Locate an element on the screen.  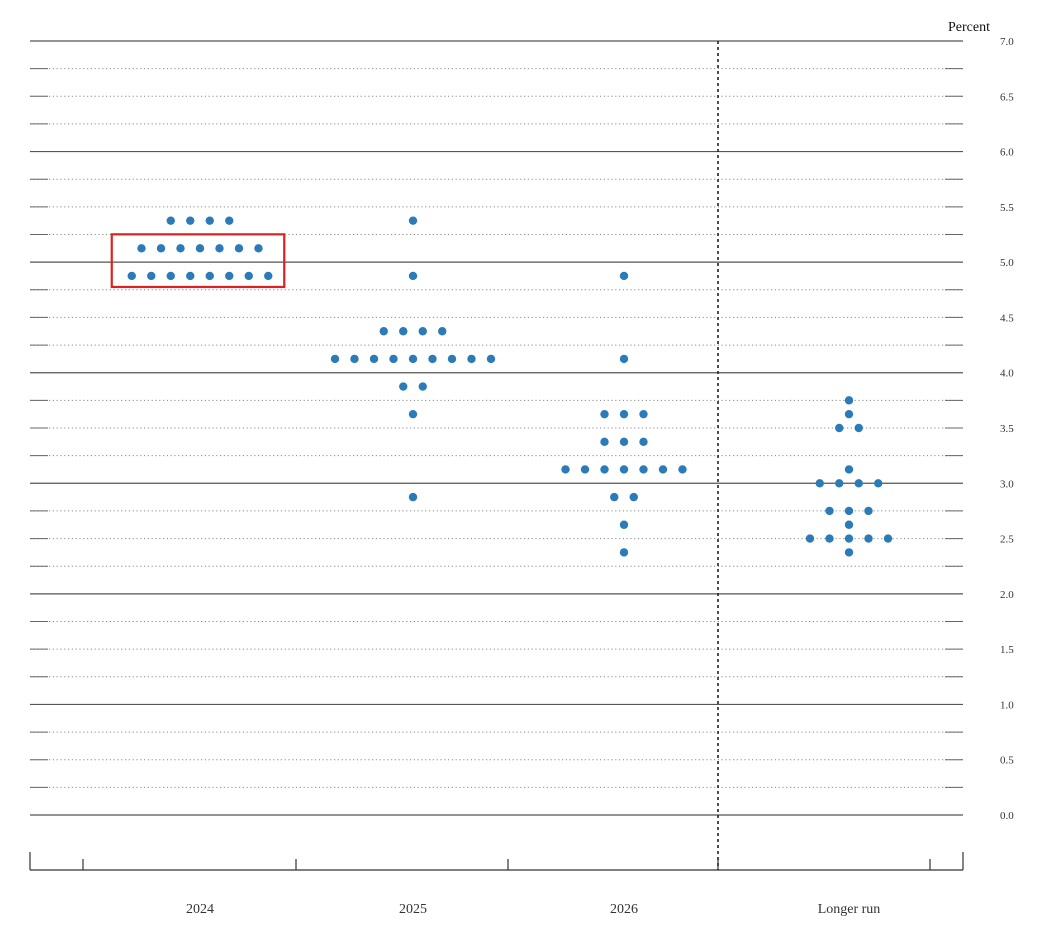
y-tick-label: 4.5 is located at coordinates (1007, 318).